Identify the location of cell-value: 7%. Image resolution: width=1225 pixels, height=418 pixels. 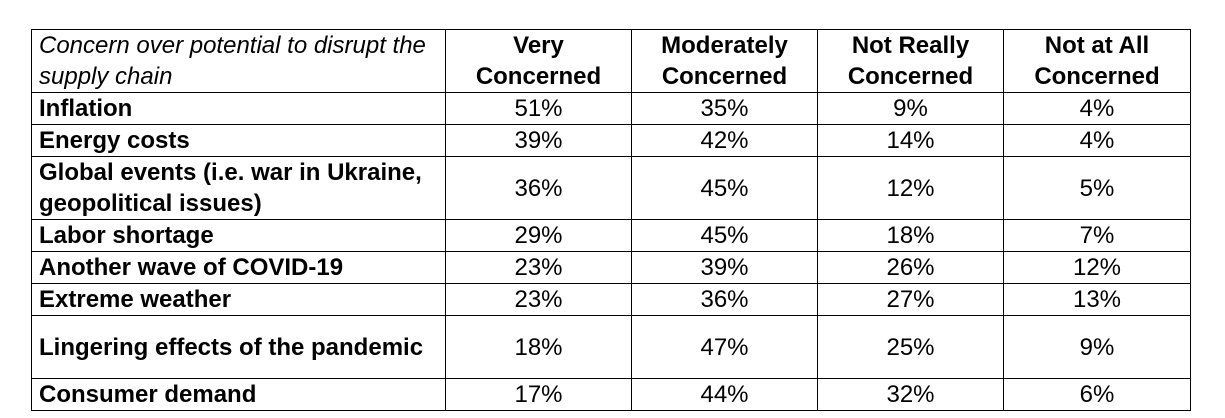
(1097, 235).